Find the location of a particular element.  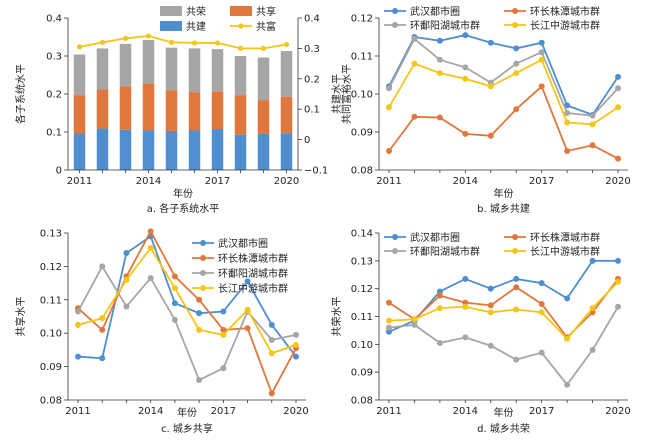

y2-axis-label: 共同富裕水平 is located at coordinates (346, 94).